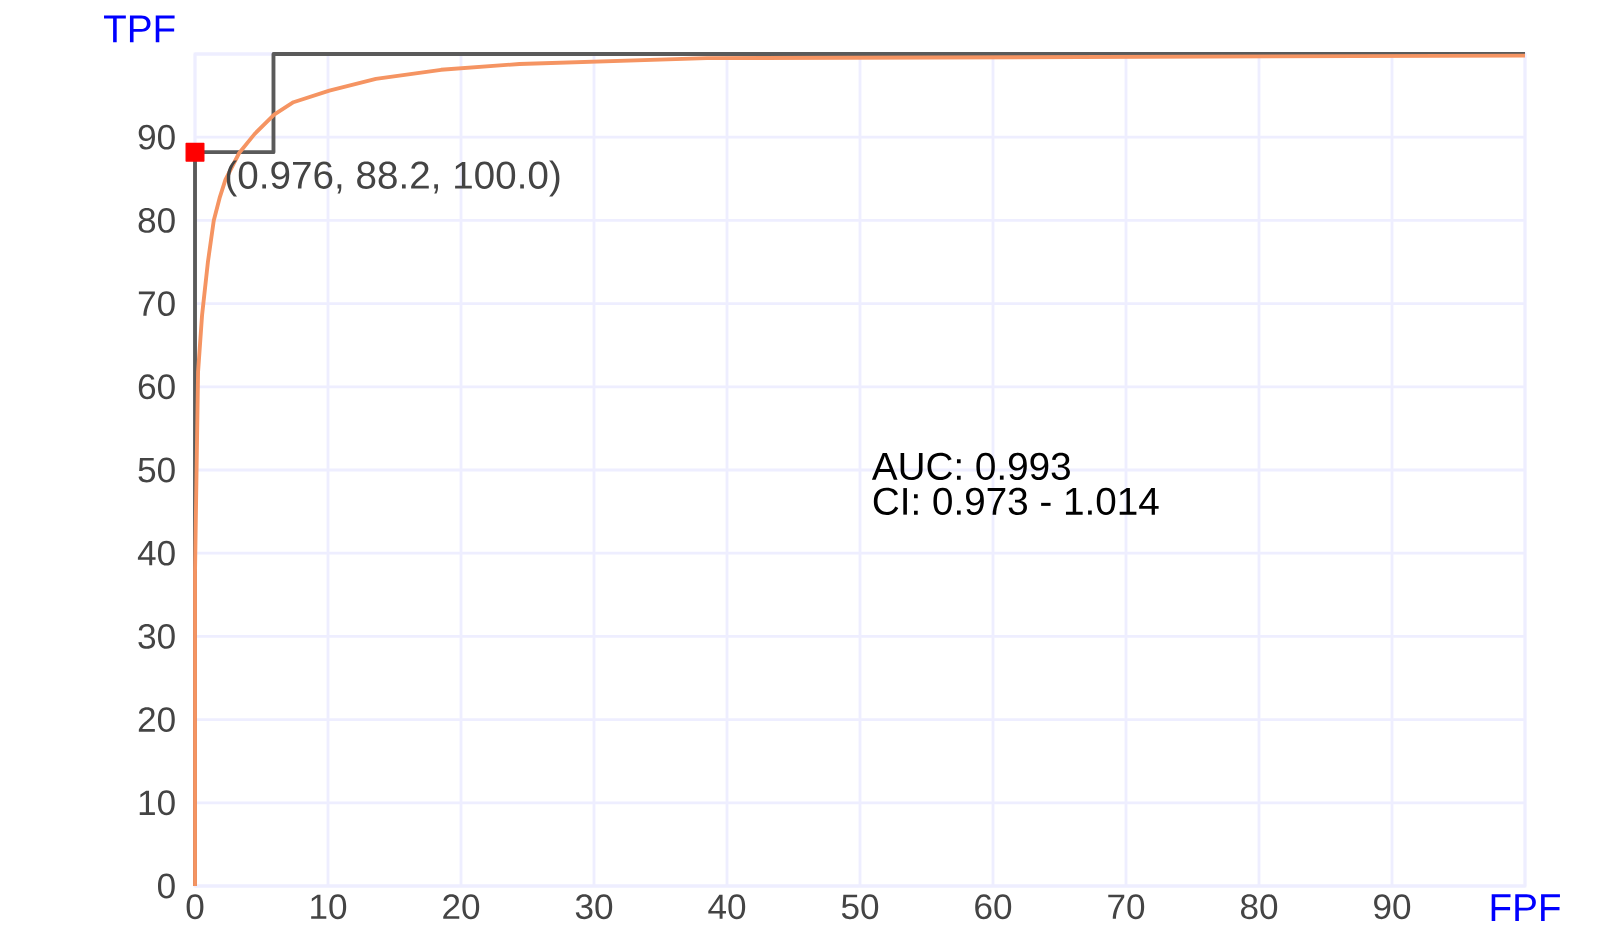 The height and width of the screenshot is (946, 1618). What do you see at coordinates (157, 803) in the screenshot?
I see `y-tick-label: 10` at bounding box center [157, 803].